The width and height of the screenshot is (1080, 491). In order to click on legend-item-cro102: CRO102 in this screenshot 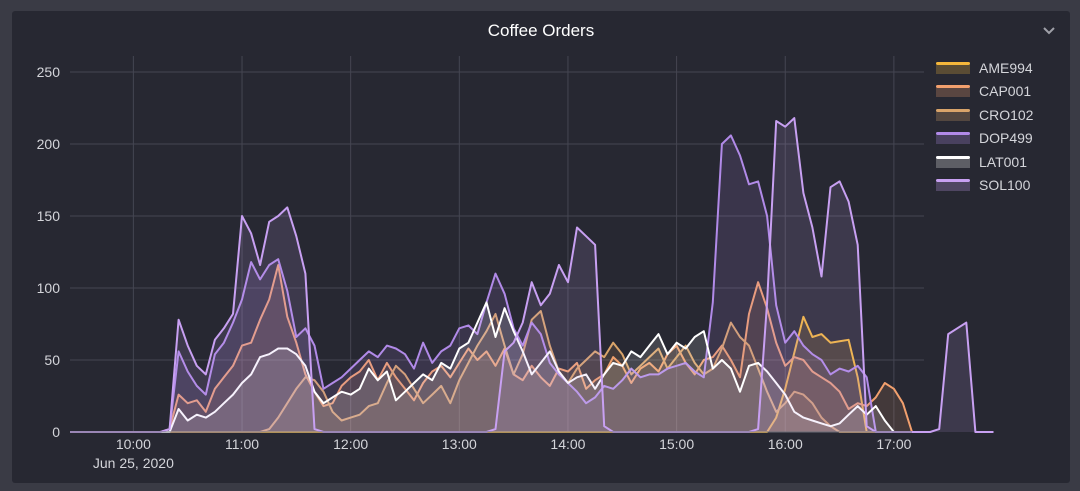, I will do `click(984, 115)`.